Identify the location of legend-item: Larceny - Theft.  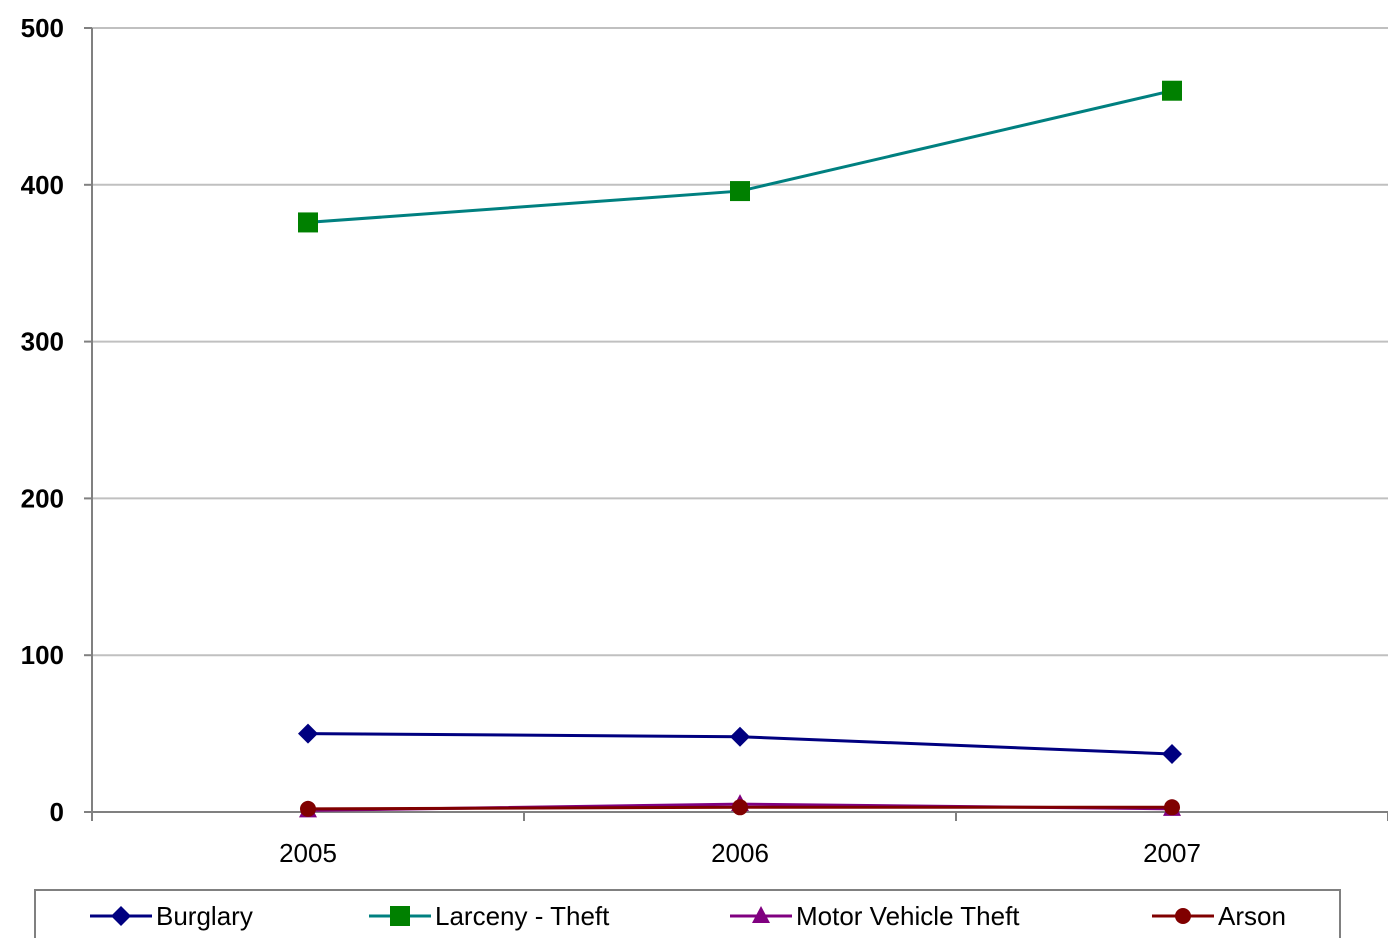
(489, 916).